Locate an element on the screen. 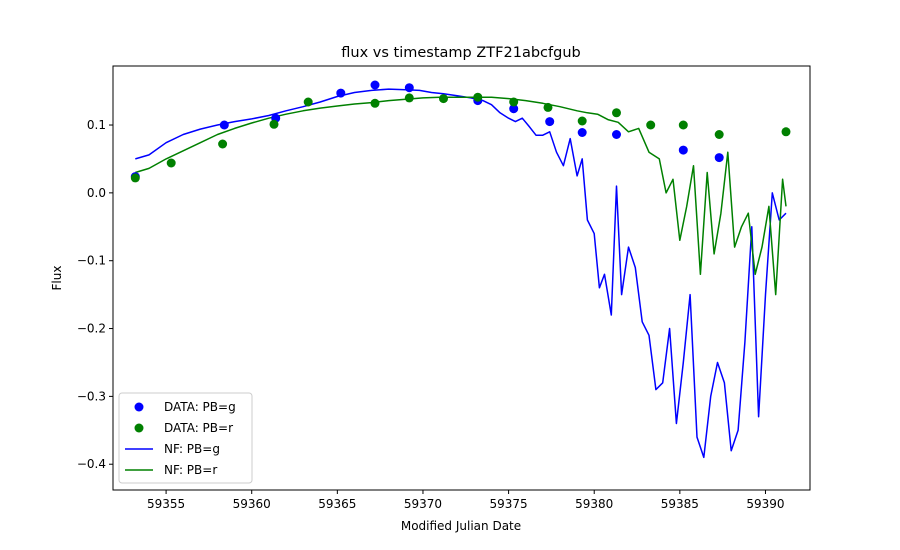 This screenshot has width=900, height=550. legend-label: NF: PB=g is located at coordinates (192, 449).